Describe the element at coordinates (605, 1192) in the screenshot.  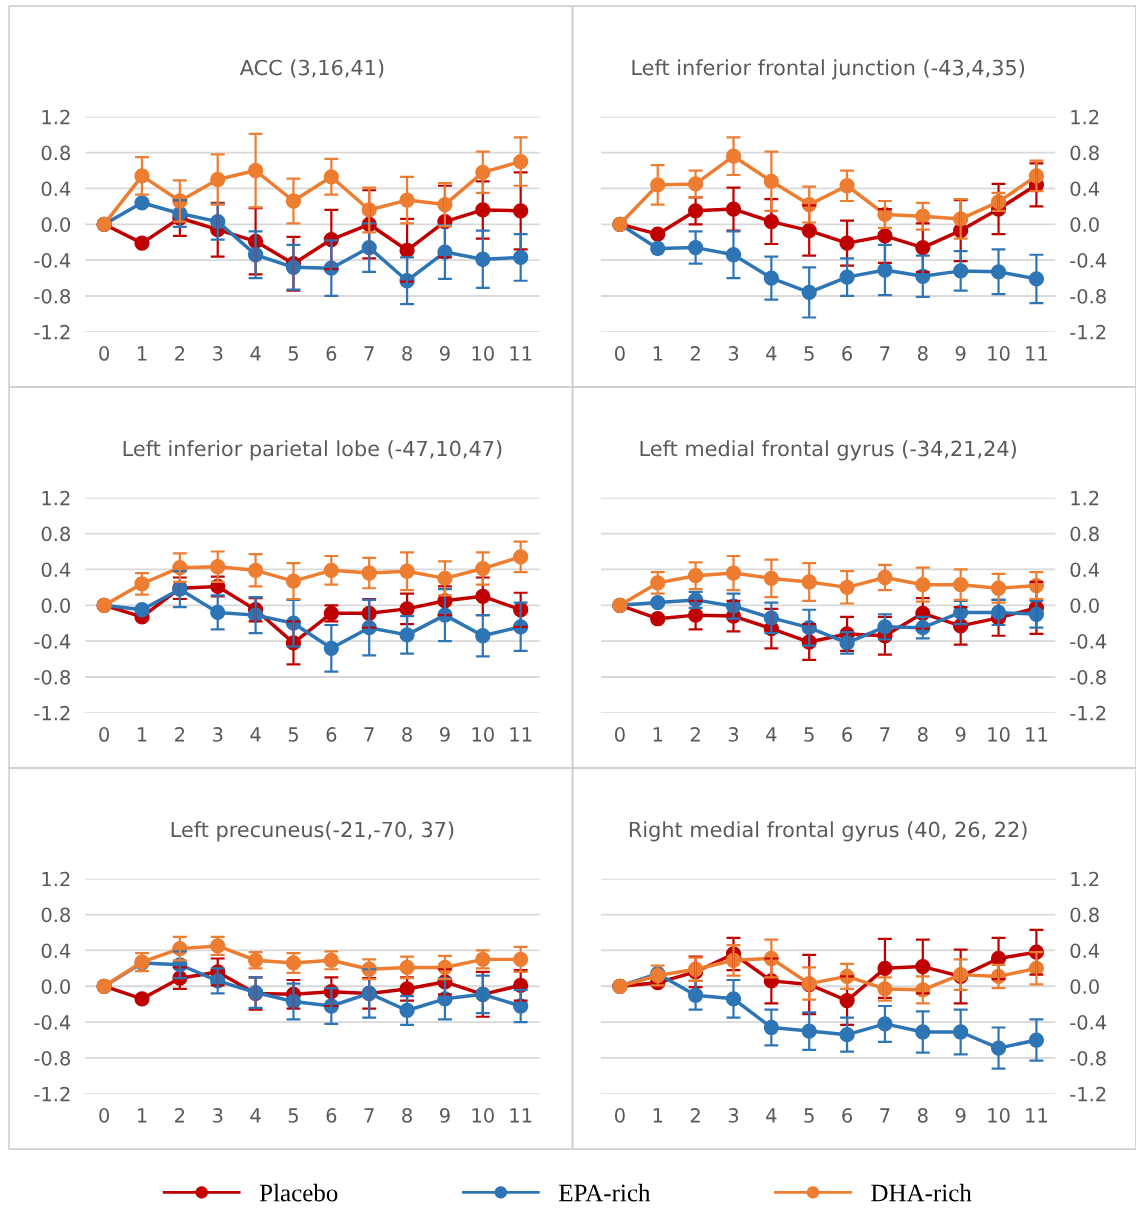
I see `legend-label: EPA-rich` at that location.